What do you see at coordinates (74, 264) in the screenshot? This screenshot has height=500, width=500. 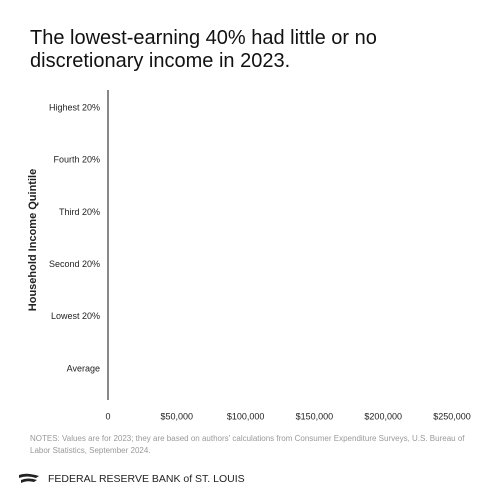 I see `y-tick-label: Second 20%` at bounding box center [74, 264].